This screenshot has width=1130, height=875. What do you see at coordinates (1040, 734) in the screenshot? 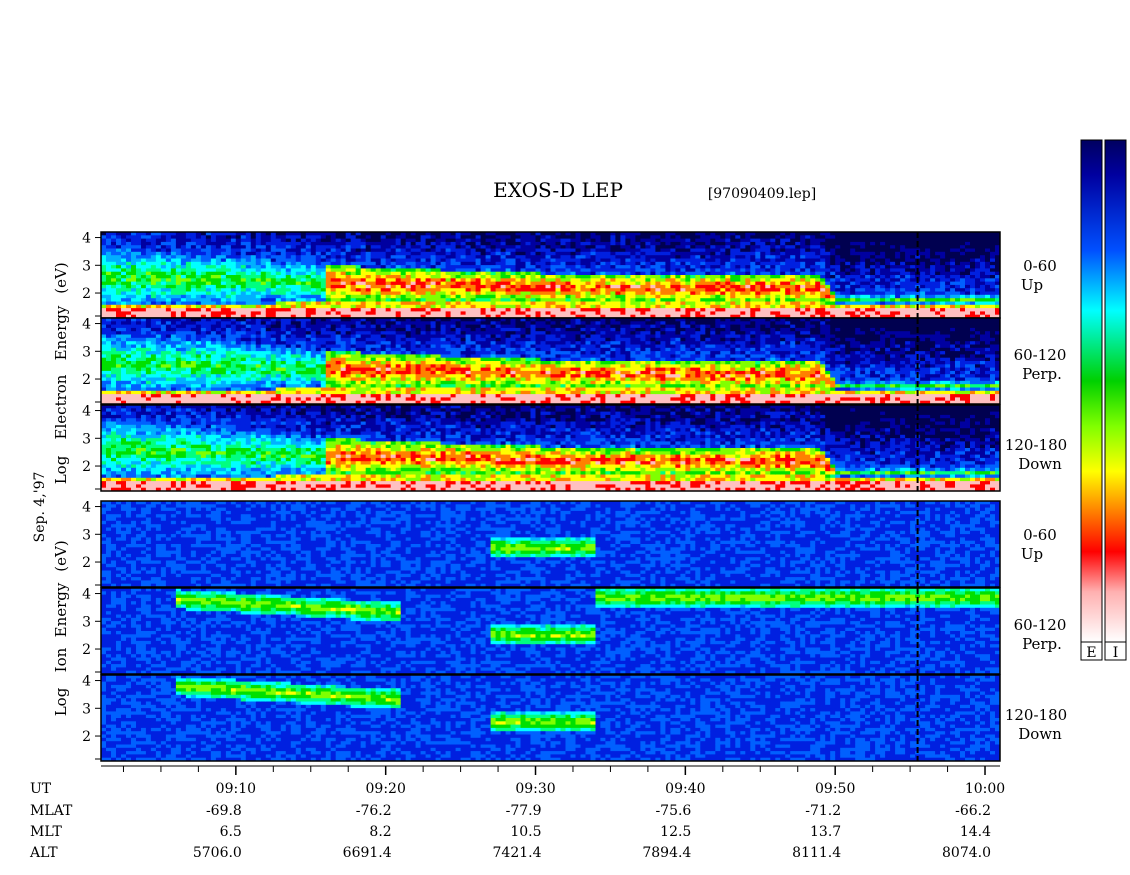
I see `pitch-label-i2-dir: Down` at bounding box center [1040, 734].